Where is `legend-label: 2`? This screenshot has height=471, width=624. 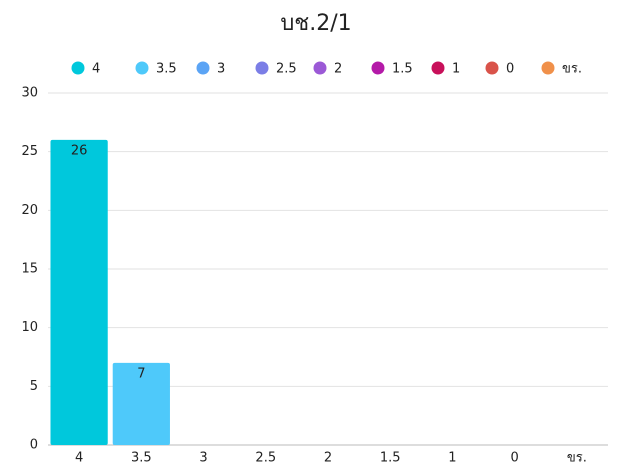 legend-label: 2 is located at coordinates (338, 69).